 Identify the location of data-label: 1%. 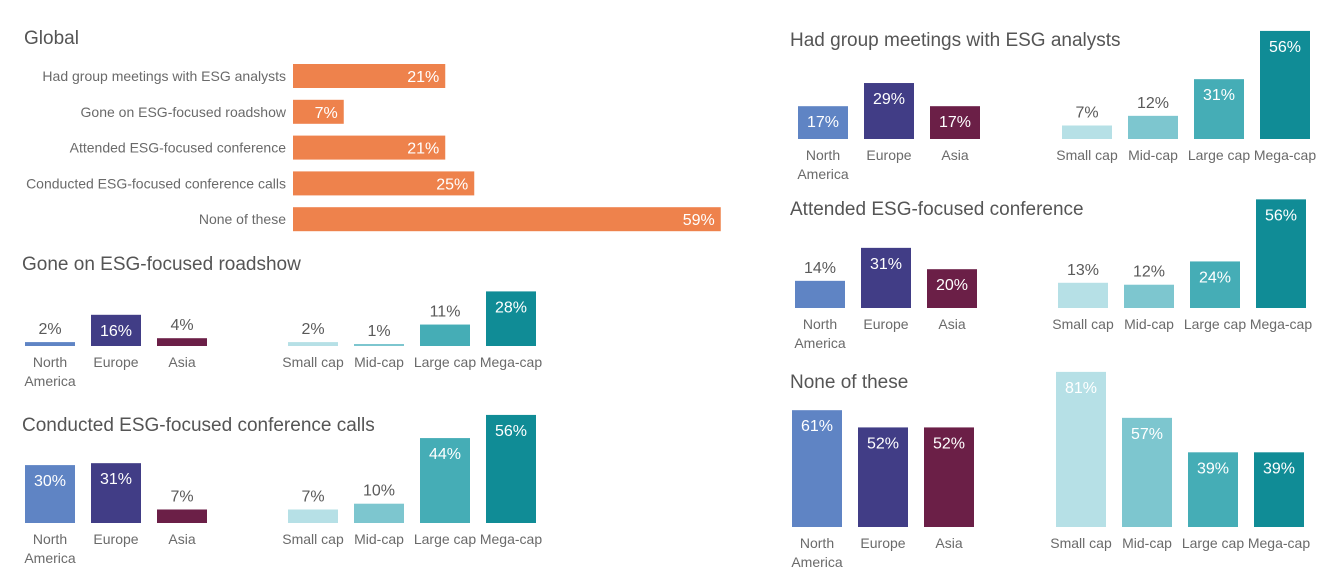
(378, 331).